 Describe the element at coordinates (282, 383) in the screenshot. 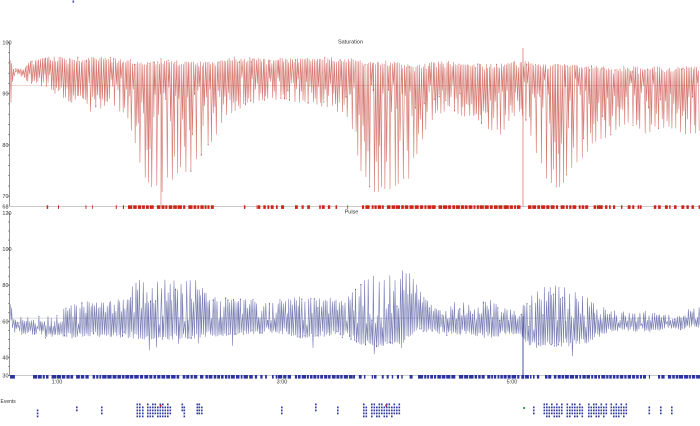

I see `svg-text: 3:00` at that location.